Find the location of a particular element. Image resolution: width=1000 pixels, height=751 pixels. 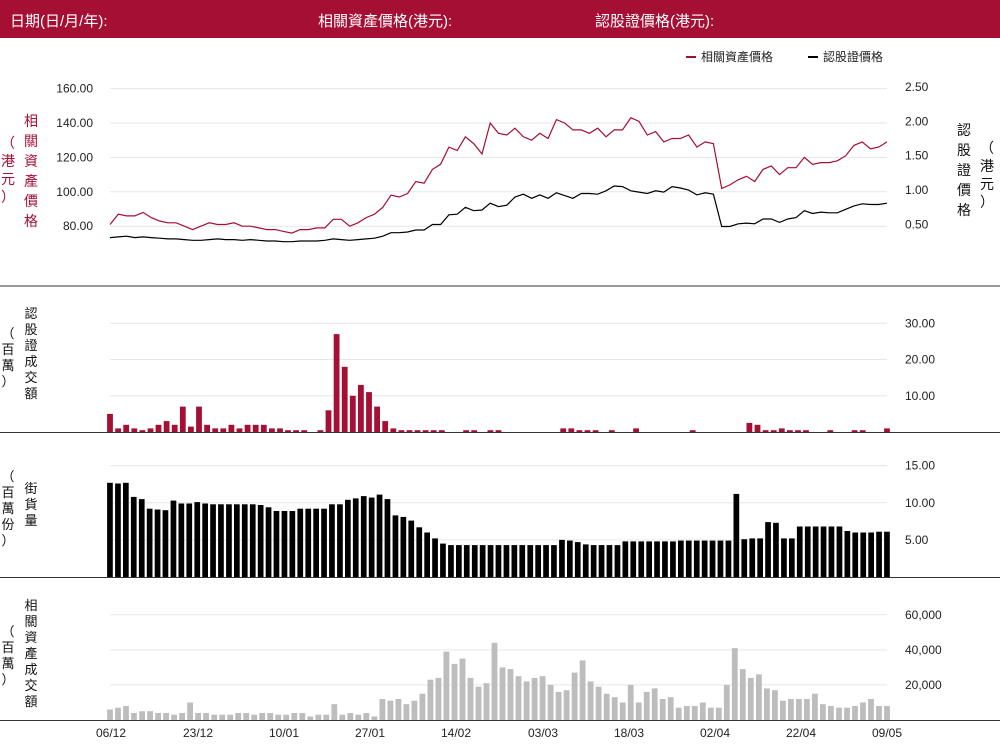

bar-axis-label-char: 街 is located at coordinates (30, 488).